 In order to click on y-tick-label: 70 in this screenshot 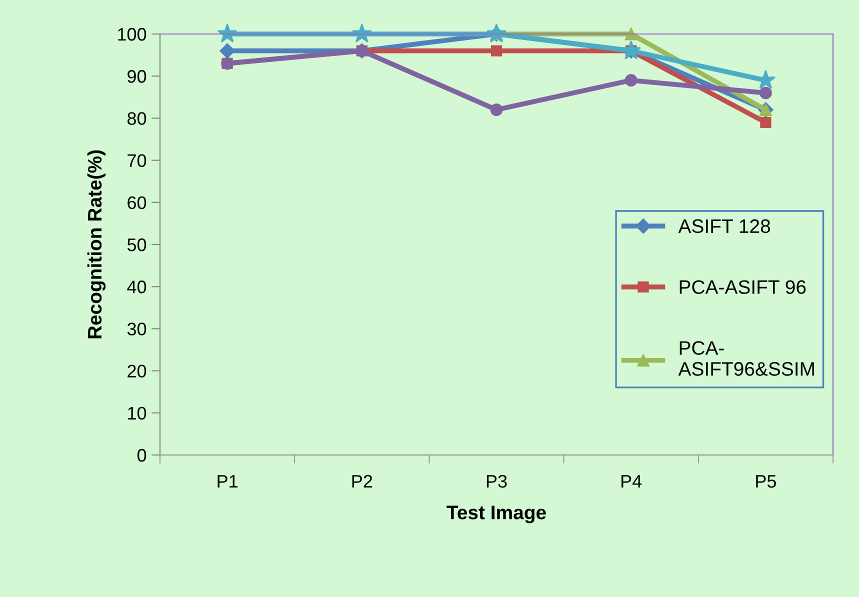, I will do `click(137, 161)`.